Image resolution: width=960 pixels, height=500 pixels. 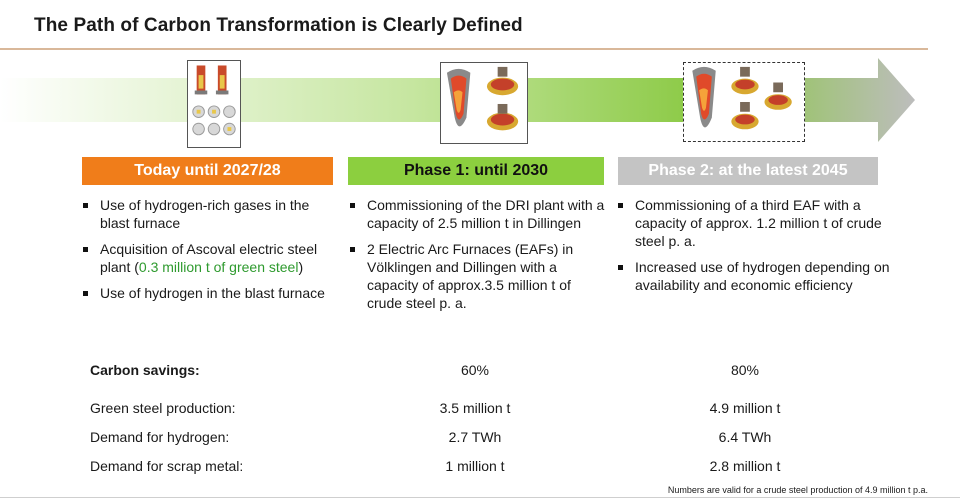 What do you see at coordinates (163, 408) in the screenshot?
I see `metric-label: Green steel production:` at bounding box center [163, 408].